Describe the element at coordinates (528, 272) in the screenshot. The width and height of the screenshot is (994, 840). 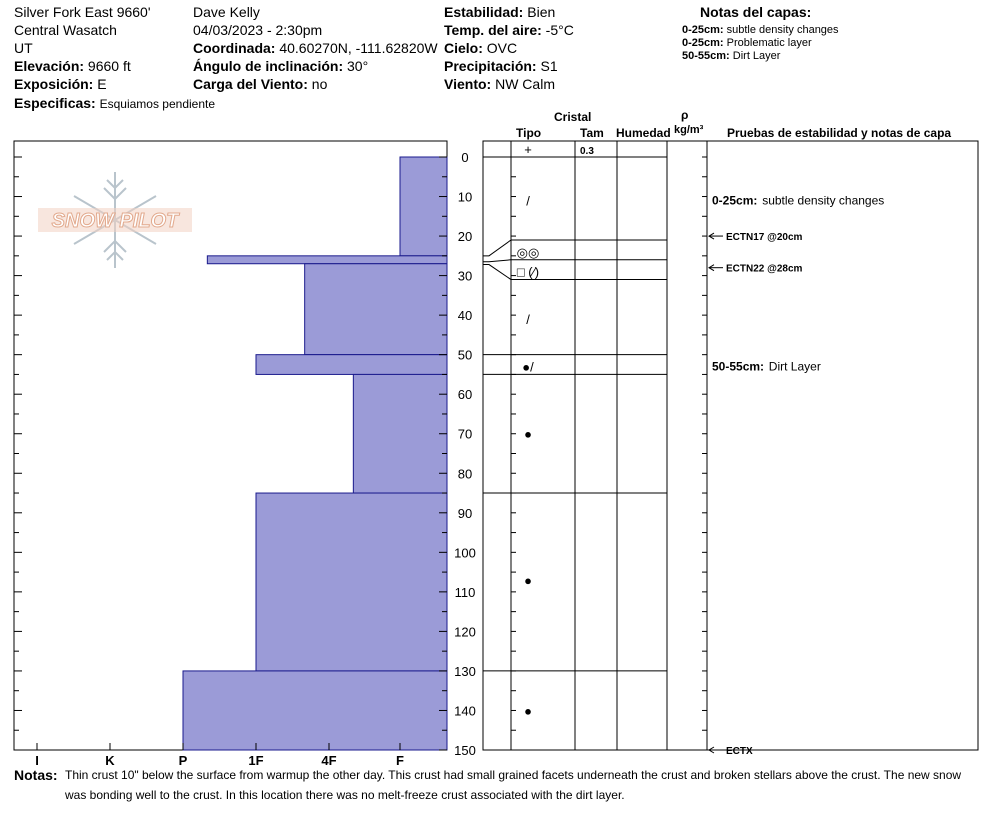
I see `crystal-symbol: □ (⁄)` at that location.